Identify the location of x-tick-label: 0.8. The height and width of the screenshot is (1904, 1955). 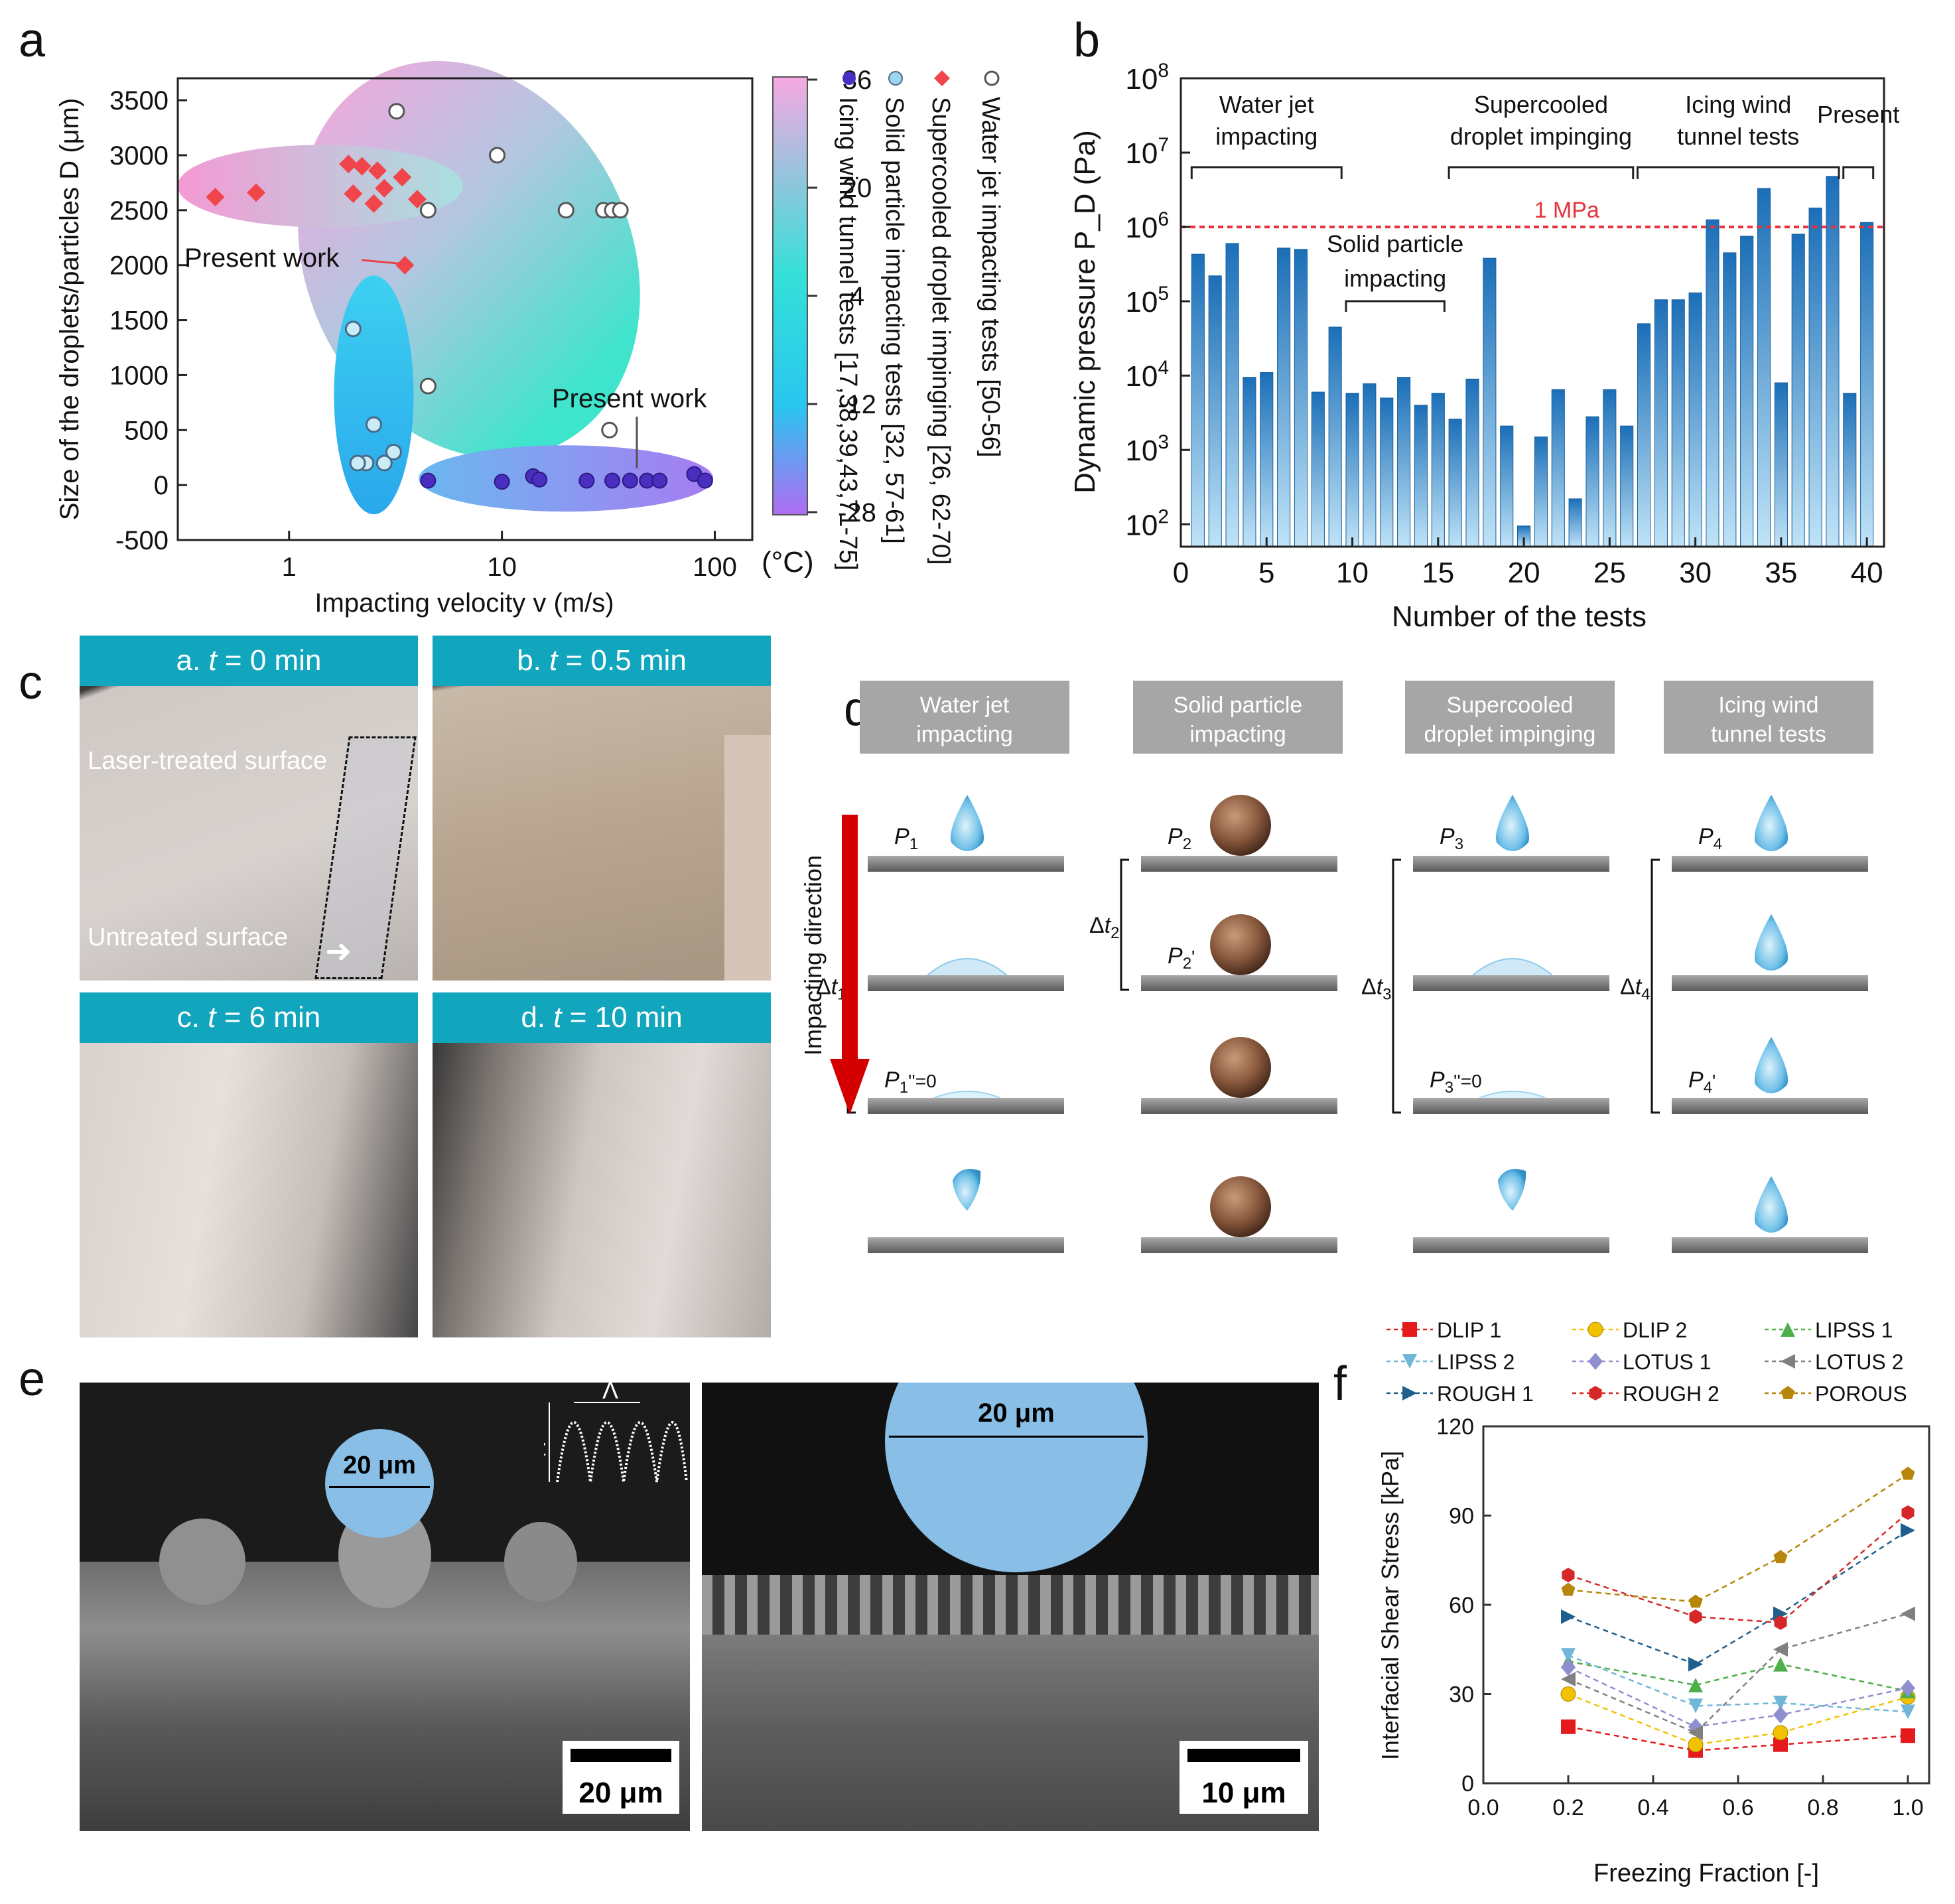
(1822, 1808).